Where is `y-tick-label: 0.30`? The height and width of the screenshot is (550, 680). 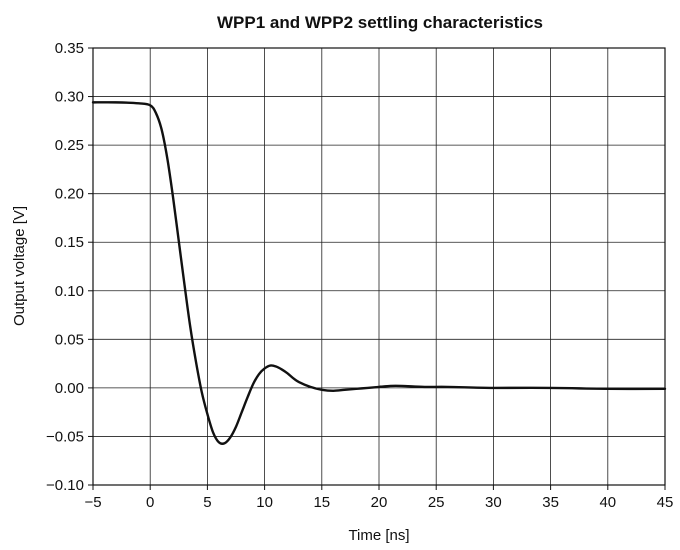 y-tick-label: 0.30 is located at coordinates (69, 97).